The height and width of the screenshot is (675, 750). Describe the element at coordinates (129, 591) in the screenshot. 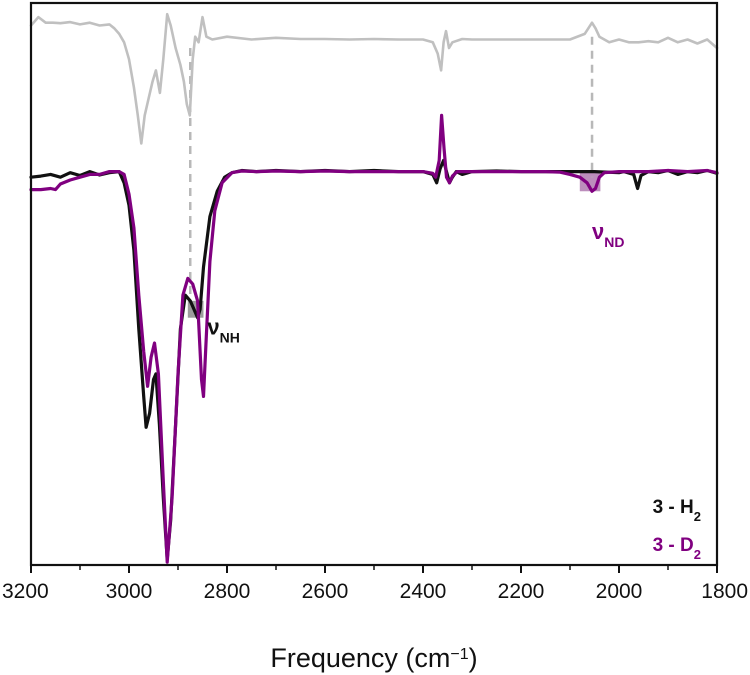

I see `x-tick-label-3000: 3000` at that location.